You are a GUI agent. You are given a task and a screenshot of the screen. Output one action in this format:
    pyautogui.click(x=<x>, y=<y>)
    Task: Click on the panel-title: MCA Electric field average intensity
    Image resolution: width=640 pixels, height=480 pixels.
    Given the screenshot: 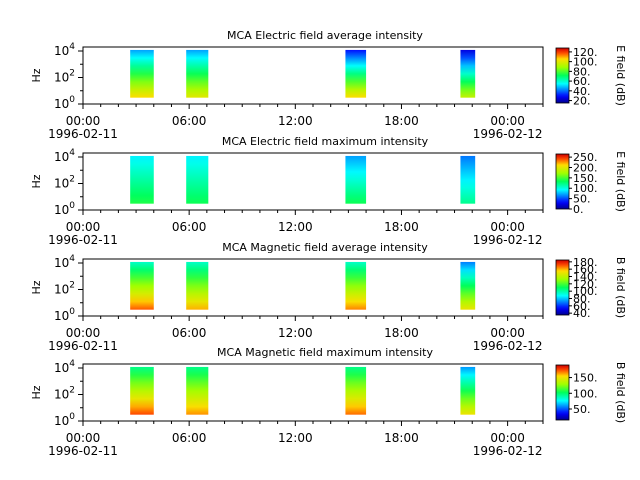 What is the action you would take?
    pyautogui.click(x=325, y=35)
    